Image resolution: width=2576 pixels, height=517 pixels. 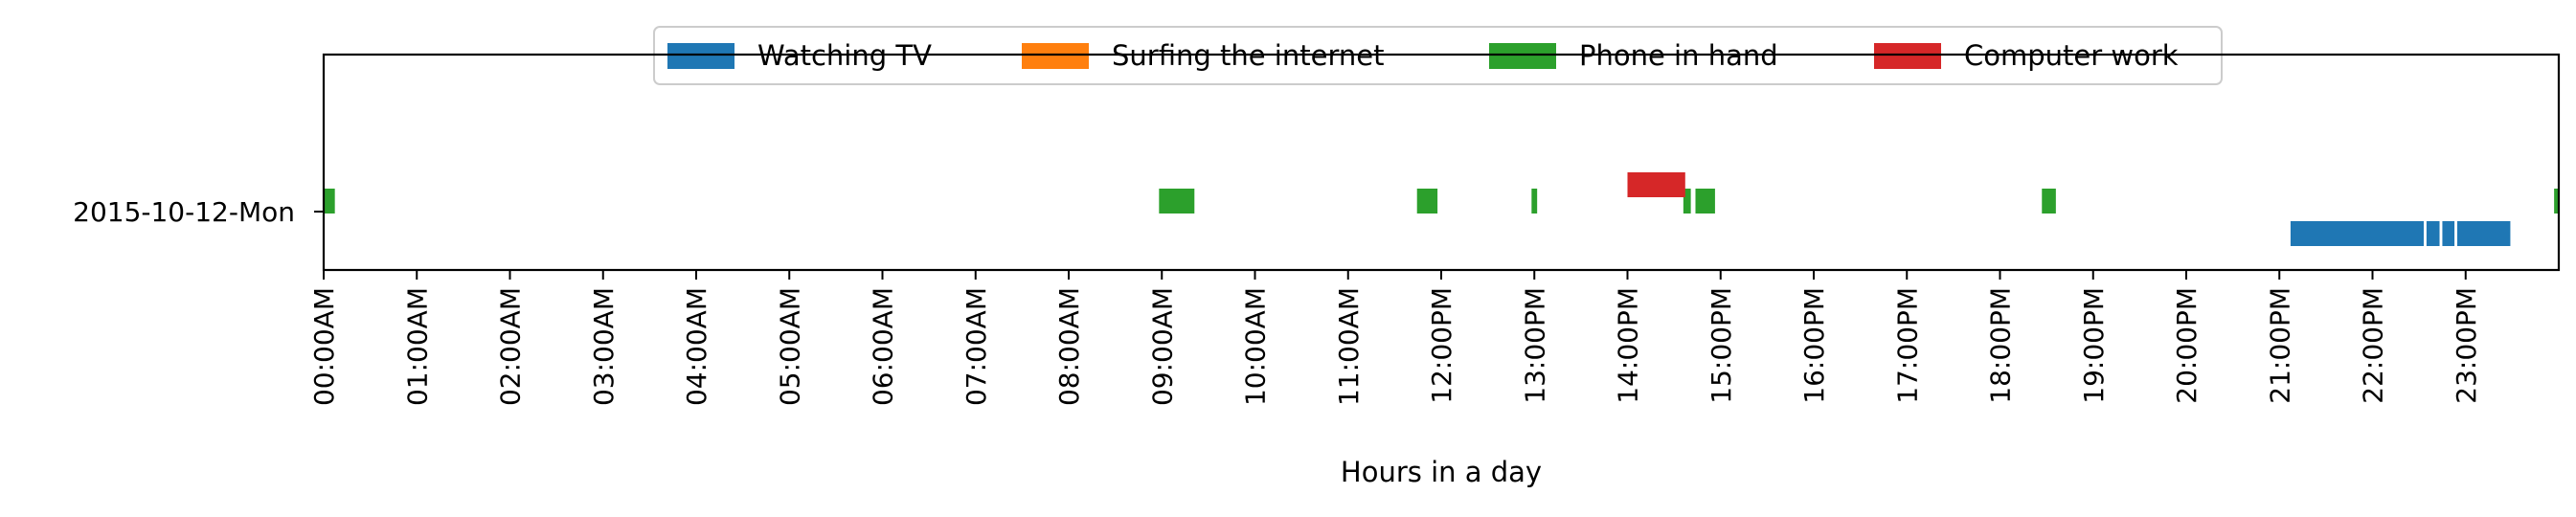 I want to click on x-tick-label: 08:00AM, so click(x=1069, y=346).